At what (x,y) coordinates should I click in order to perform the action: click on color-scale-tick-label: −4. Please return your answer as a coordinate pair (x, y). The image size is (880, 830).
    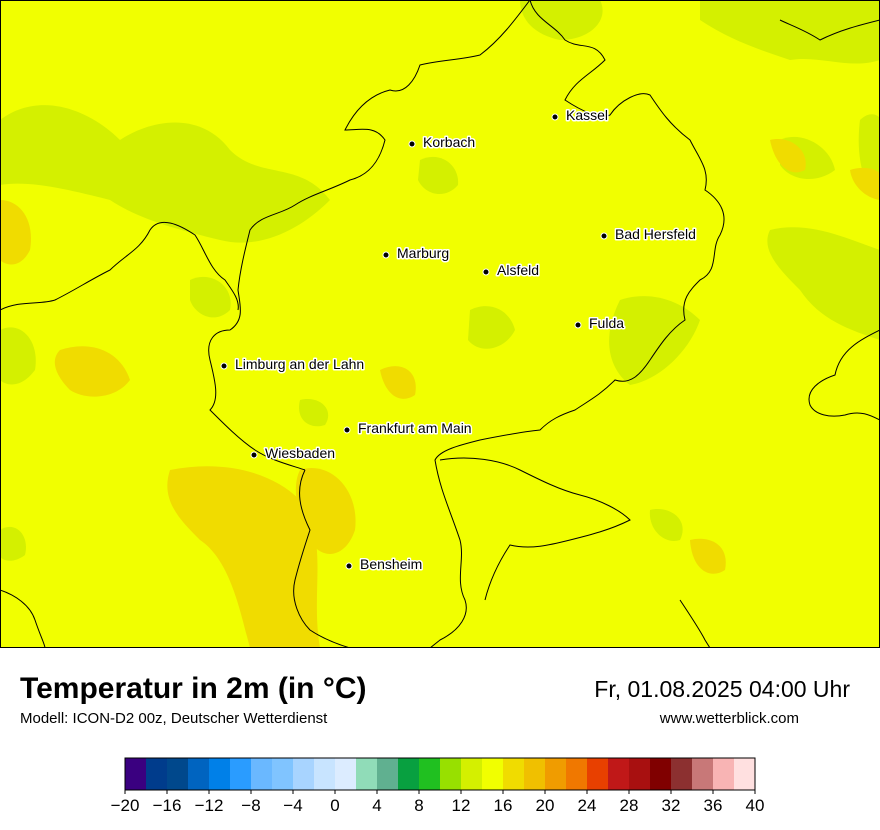
    Looking at the image, I should click on (292, 805).